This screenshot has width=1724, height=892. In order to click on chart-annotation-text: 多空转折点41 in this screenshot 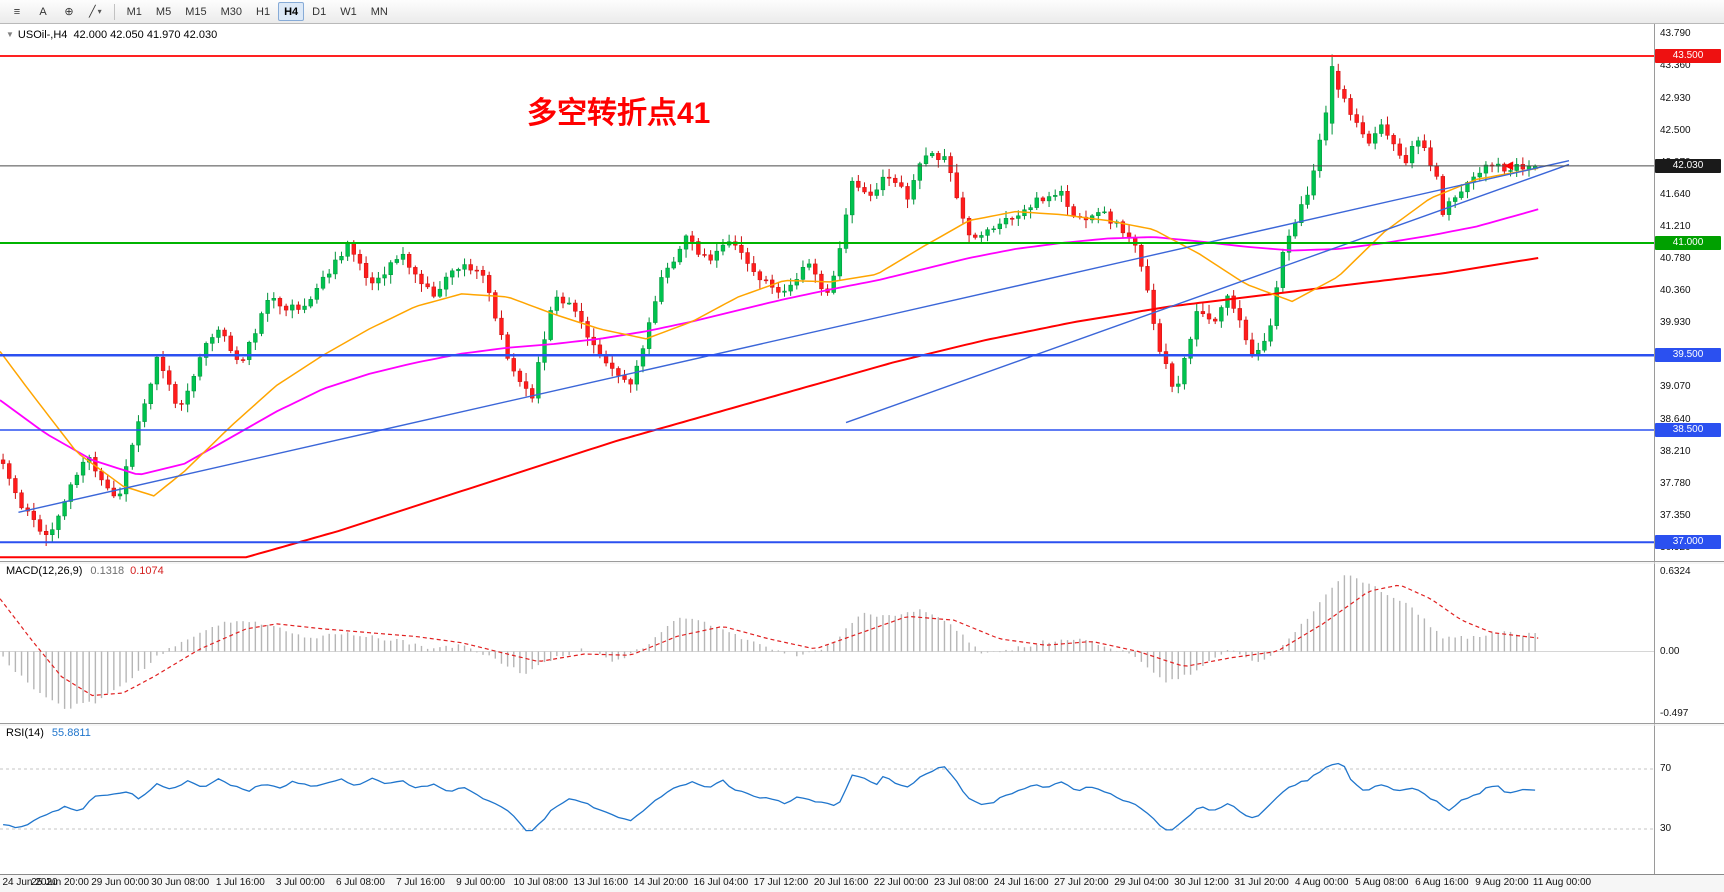, I will do `click(619, 113)`.